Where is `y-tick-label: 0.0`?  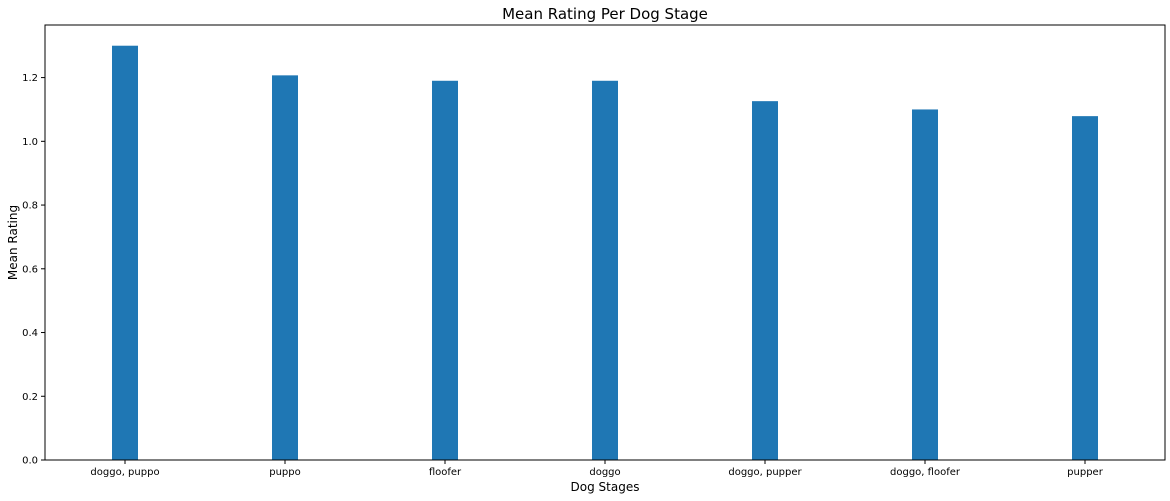 y-tick-label: 0.0 is located at coordinates (30, 461).